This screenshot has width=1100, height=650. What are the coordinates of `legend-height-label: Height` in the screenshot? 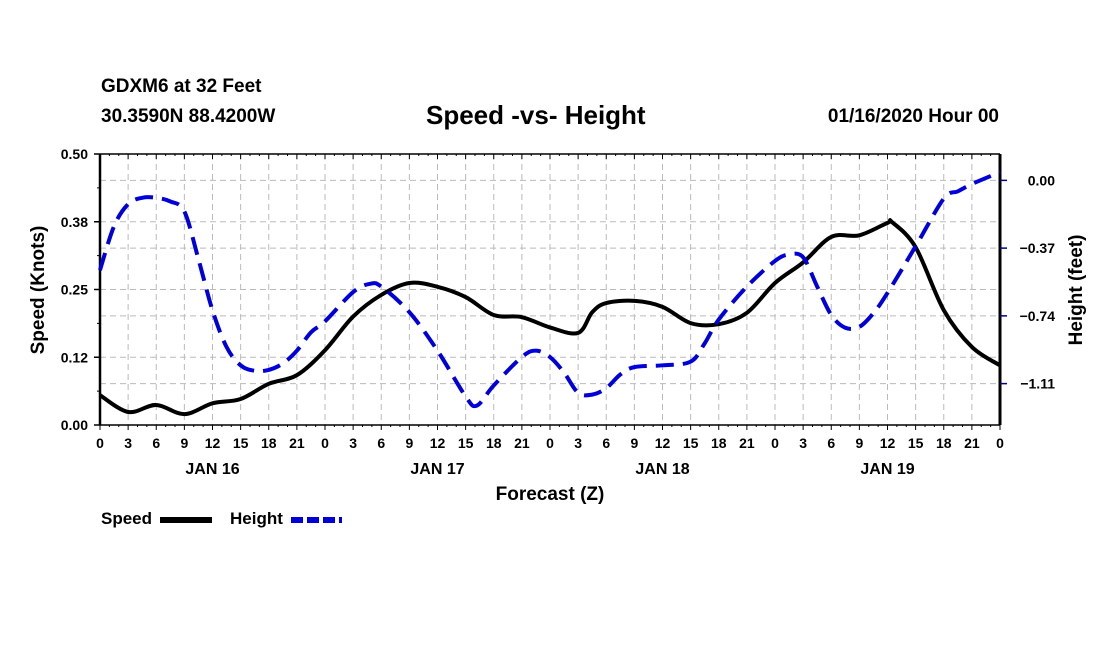 It's located at (256, 518).